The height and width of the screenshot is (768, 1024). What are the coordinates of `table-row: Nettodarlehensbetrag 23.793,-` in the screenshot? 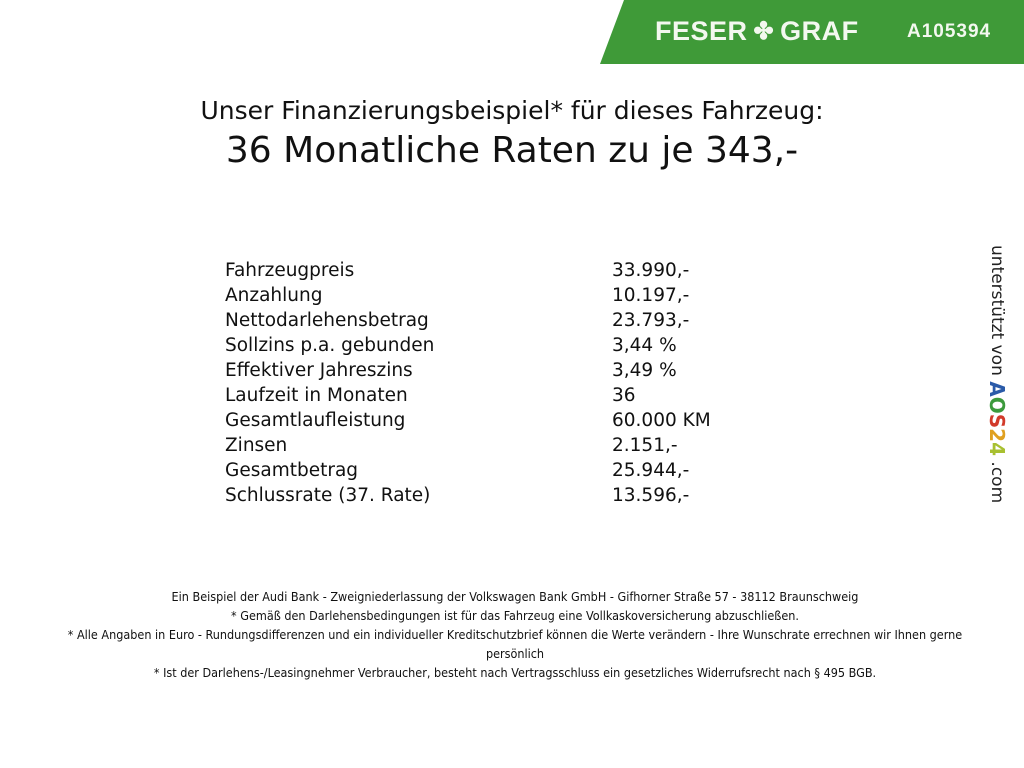 It's located at (468, 320).